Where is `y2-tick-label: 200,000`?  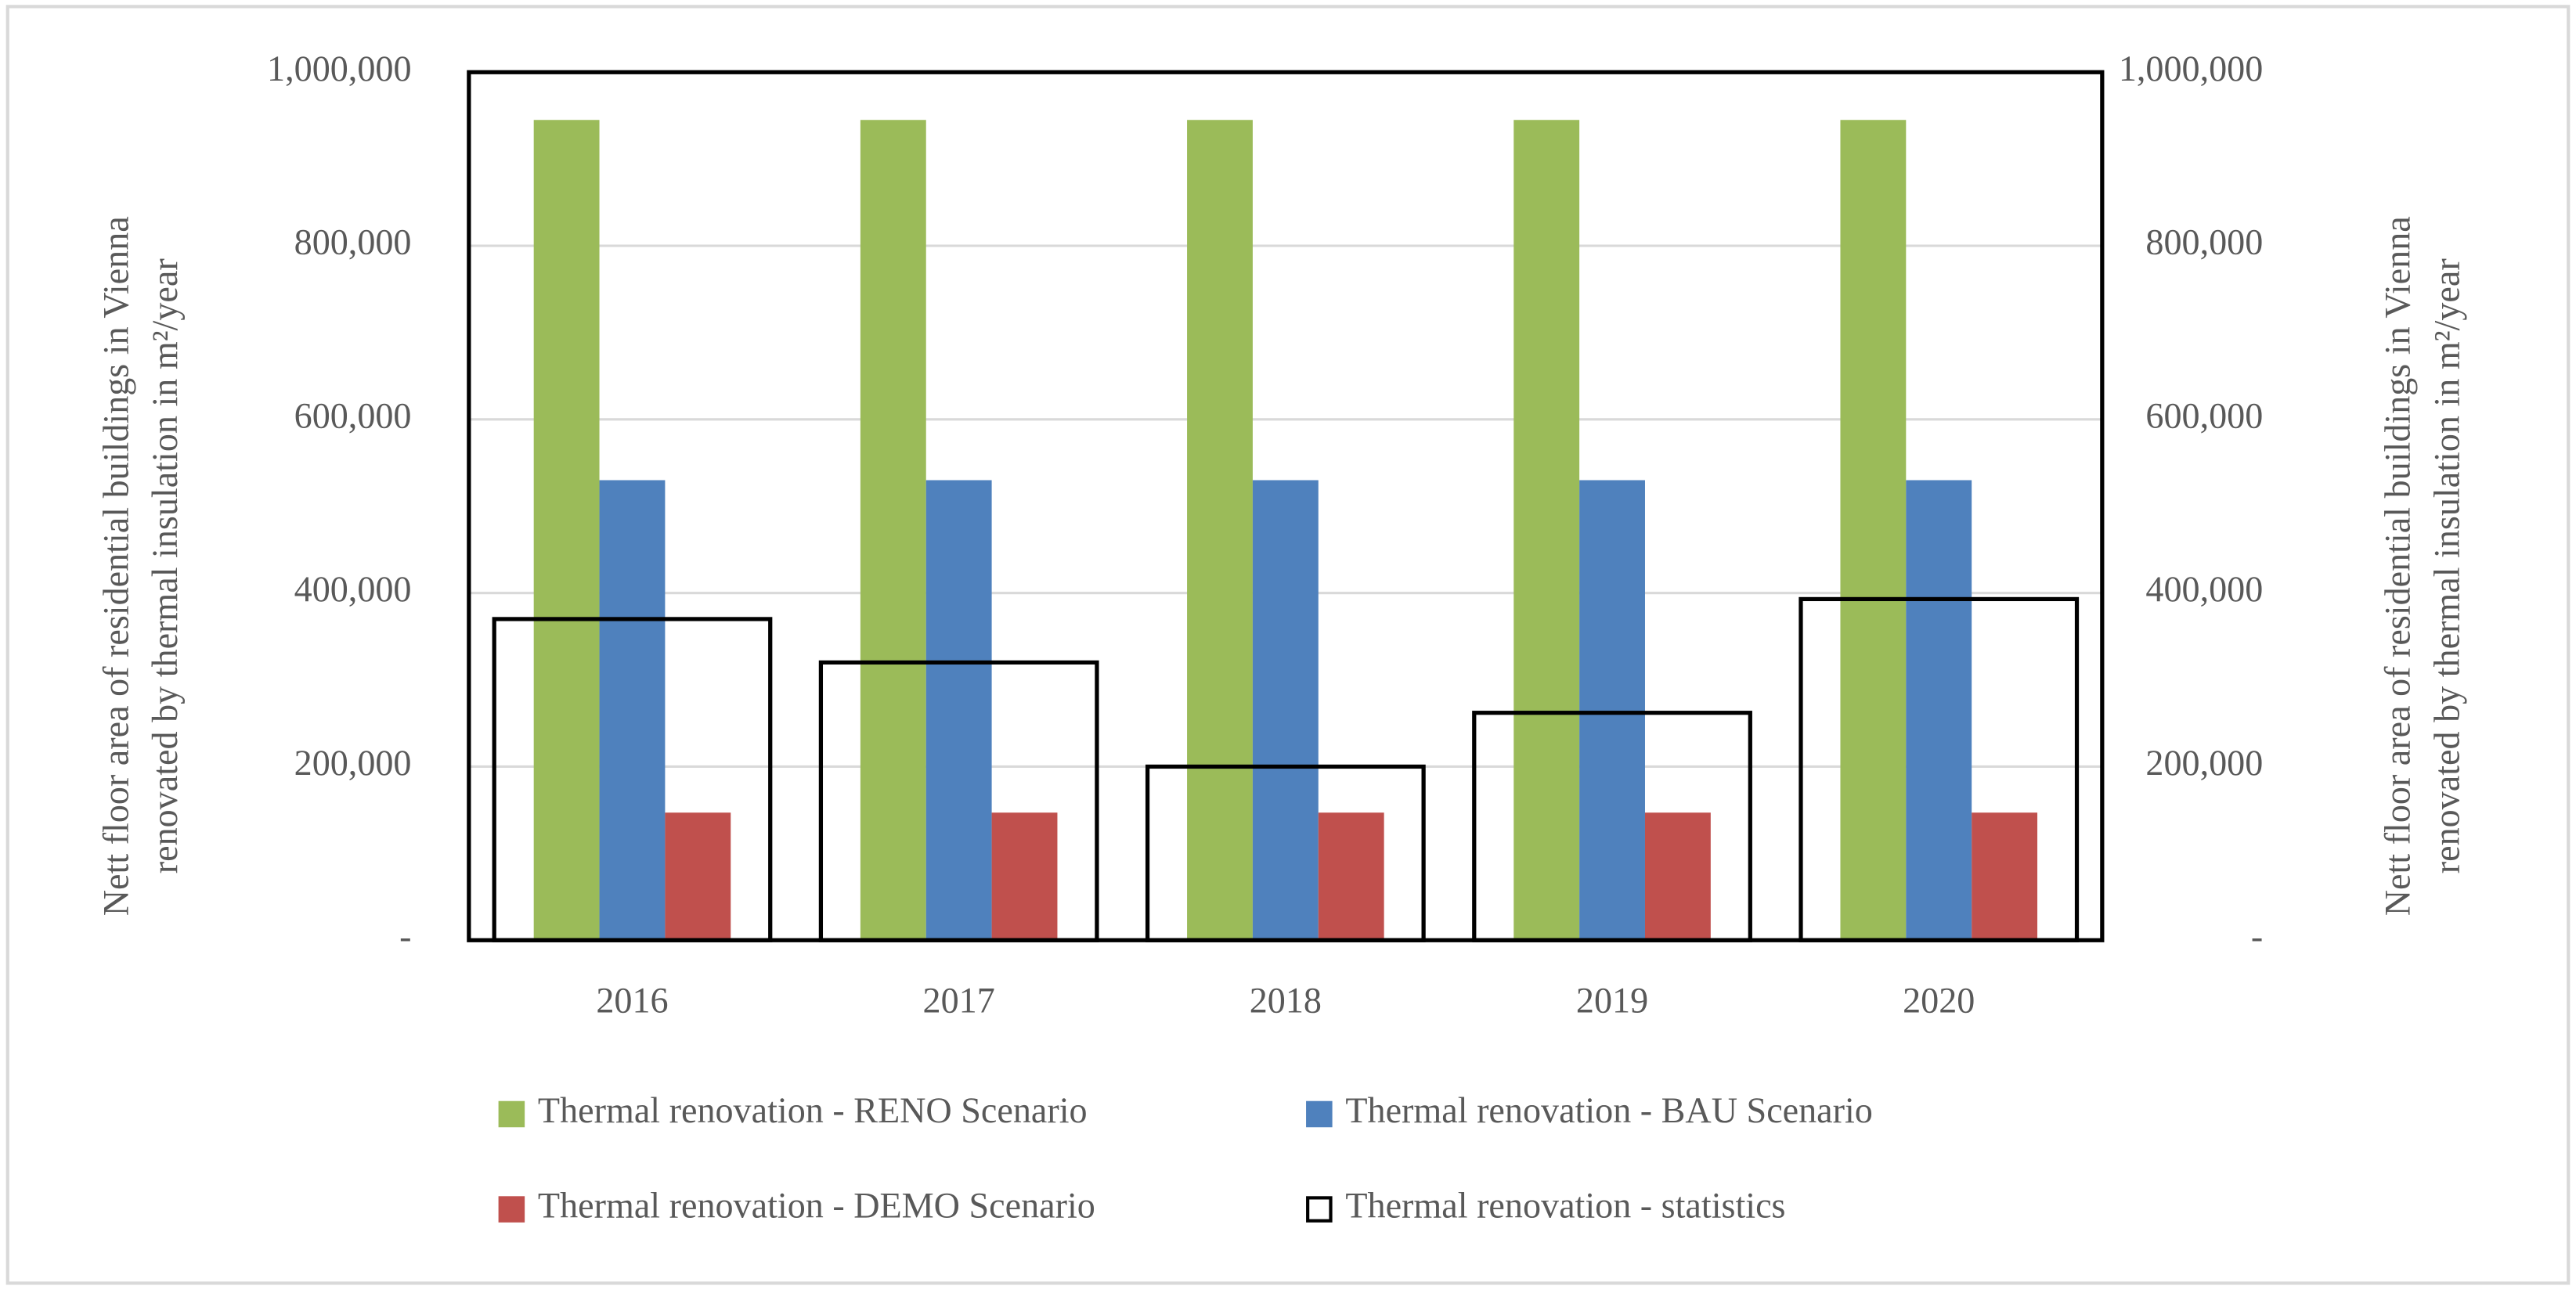 y2-tick-label: 200,000 is located at coordinates (2204, 763).